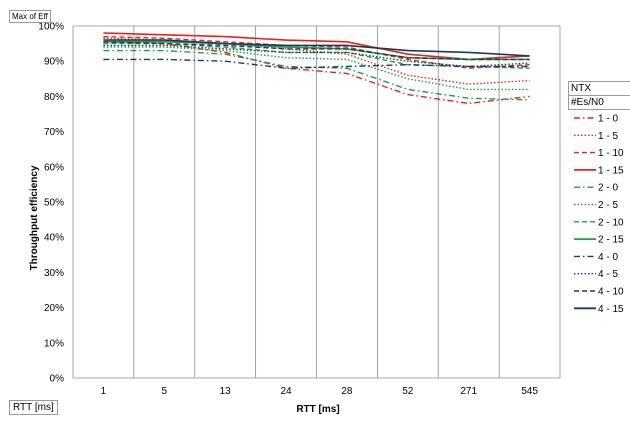 This screenshot has width=630, height=421. Describe the element at coordinates (54, 132) in the screenshot. I see `y-tick-label: 70%` at that location.